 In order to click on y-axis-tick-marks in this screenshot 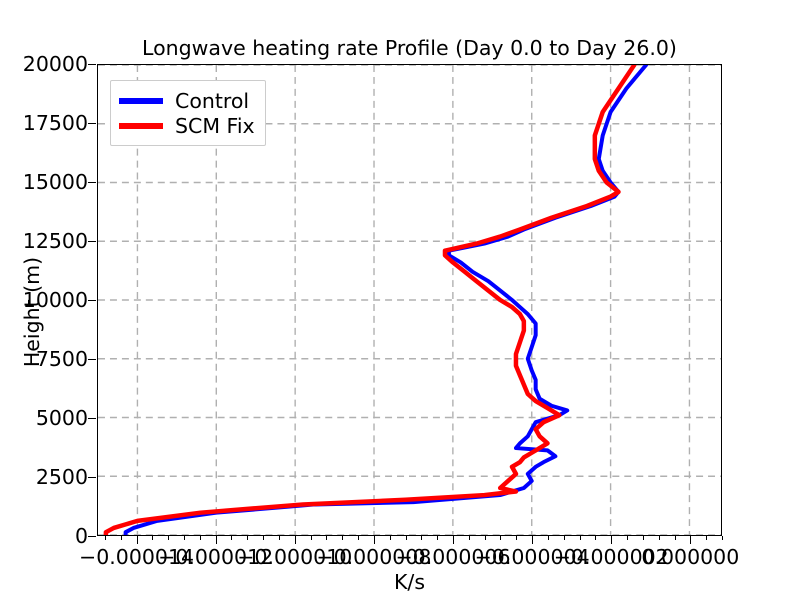, I will do `click(48, 300)`.